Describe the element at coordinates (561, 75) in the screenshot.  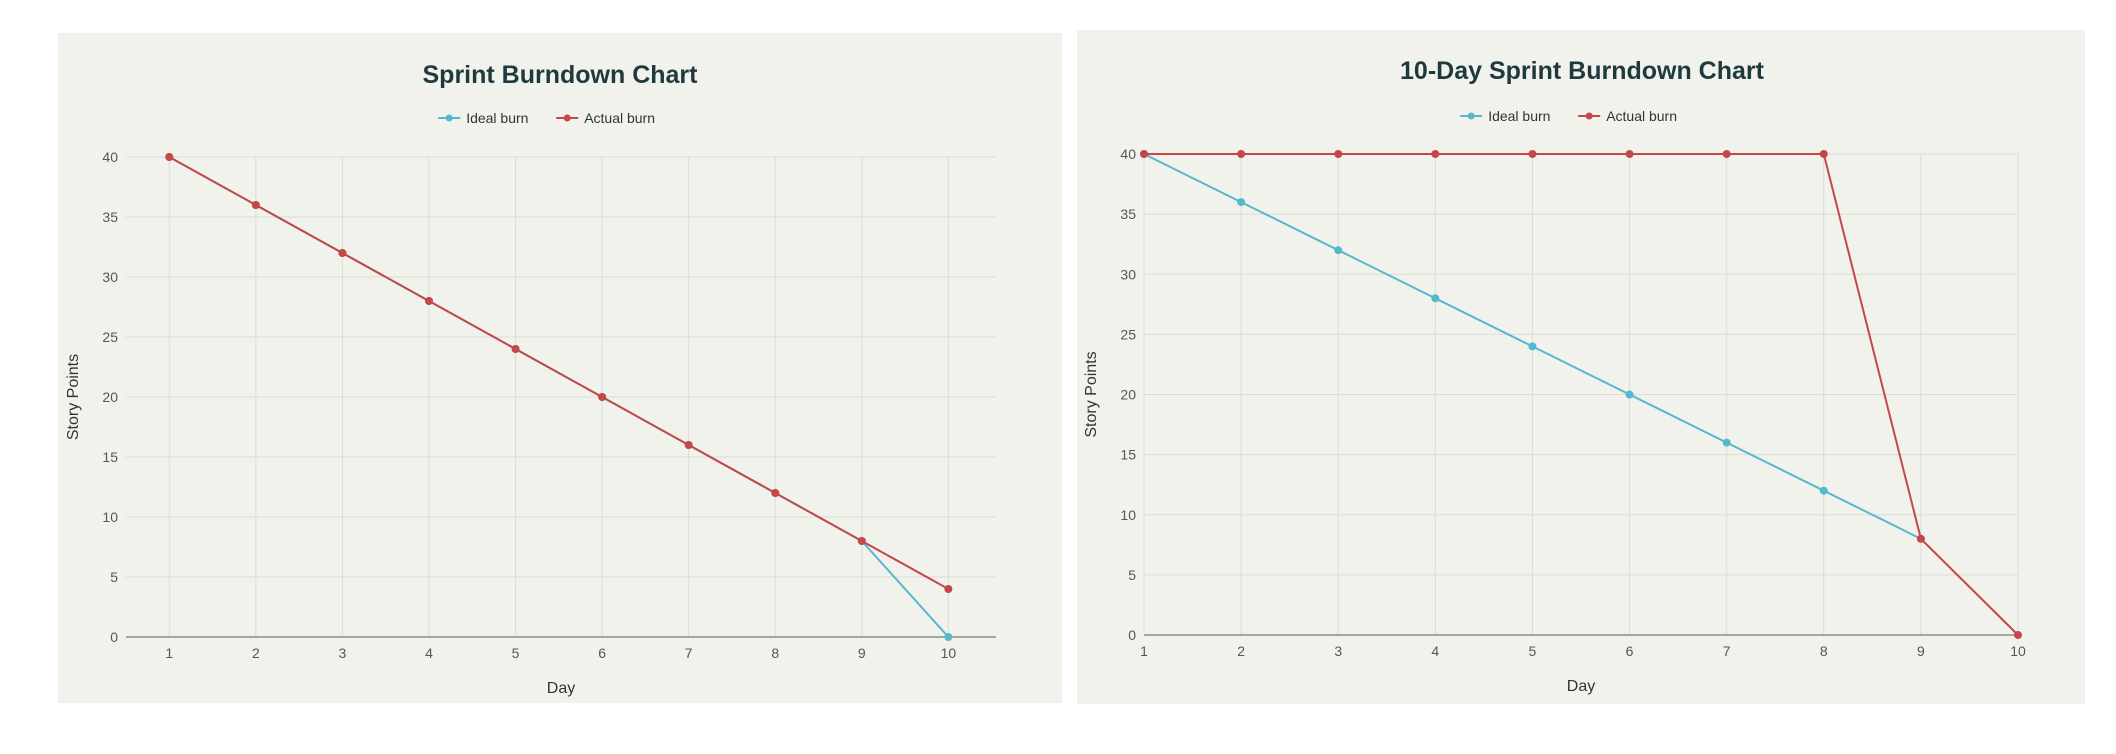
I see `chart-title: Sprint Burndown Chart` at that location.